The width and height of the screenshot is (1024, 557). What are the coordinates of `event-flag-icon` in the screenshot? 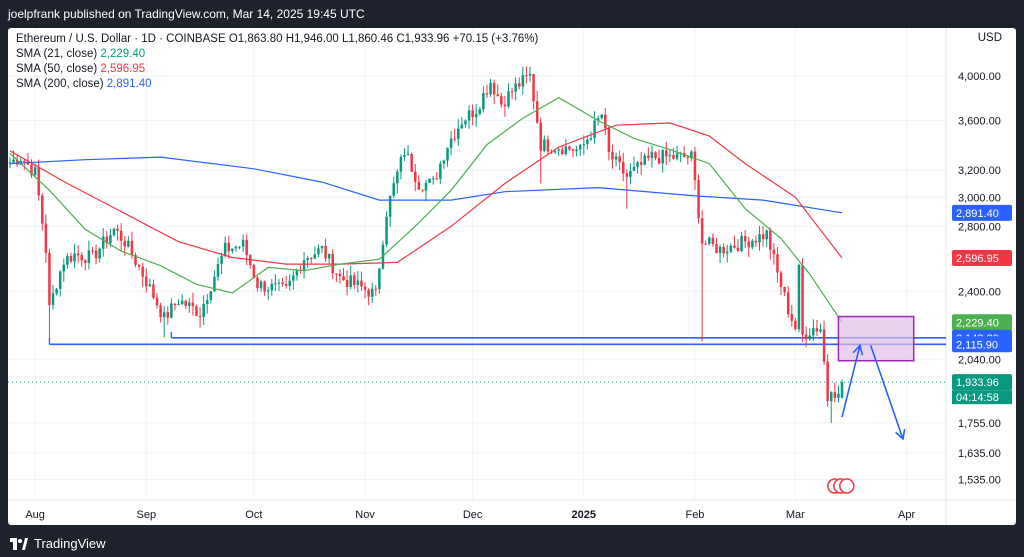 It's located at (847, 486).